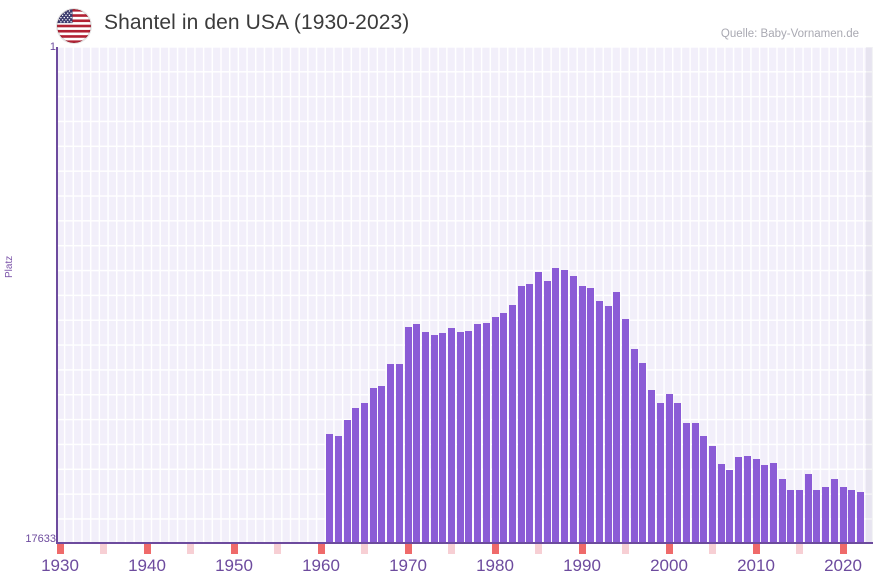  What do you see at coordinates (843, 565) in the screenshot?
I see `x-axis-label: 2020` at bounding box center [843, 565].